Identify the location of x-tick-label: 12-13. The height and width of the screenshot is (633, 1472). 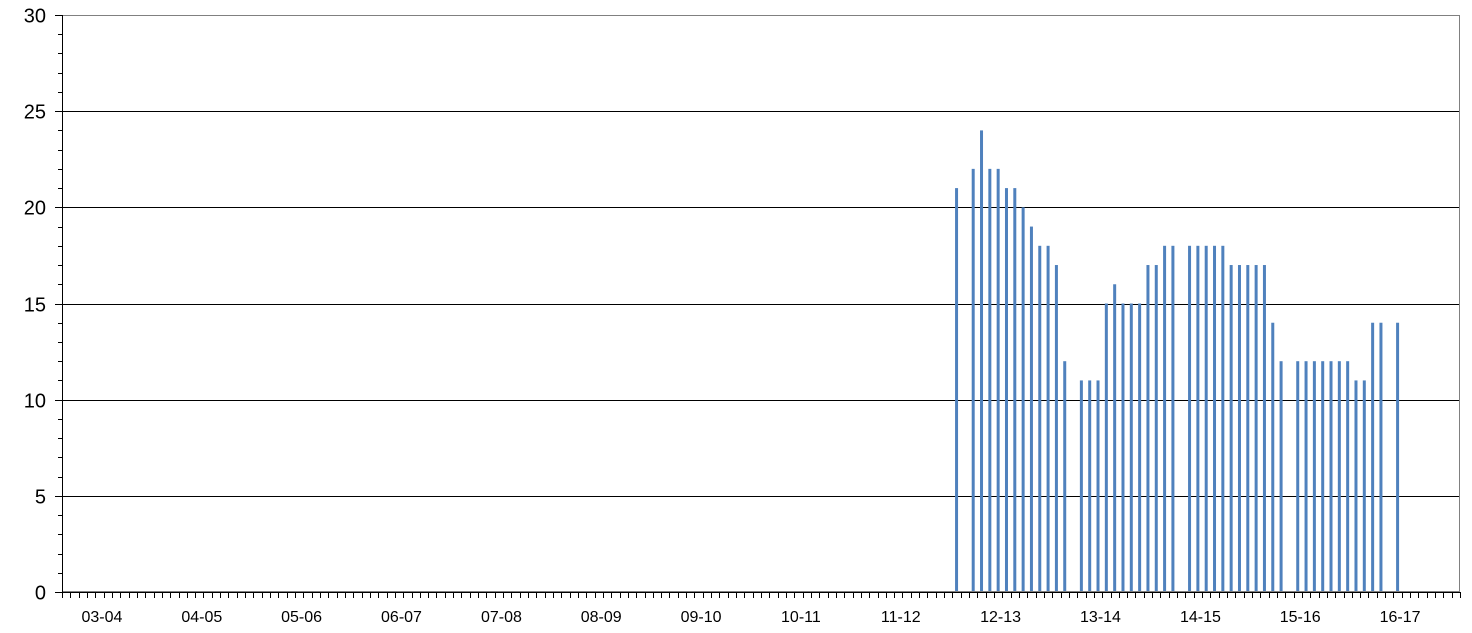
(1000, 617).